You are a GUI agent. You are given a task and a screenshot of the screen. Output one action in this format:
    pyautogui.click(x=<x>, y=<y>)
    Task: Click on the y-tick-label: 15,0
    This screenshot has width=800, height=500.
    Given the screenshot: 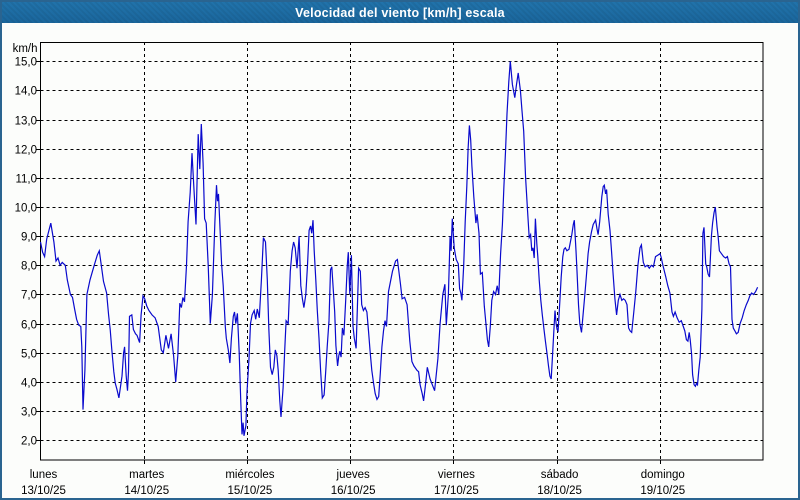 What is the action you would take?
    pyautogui.click(x=26, y=63)
    